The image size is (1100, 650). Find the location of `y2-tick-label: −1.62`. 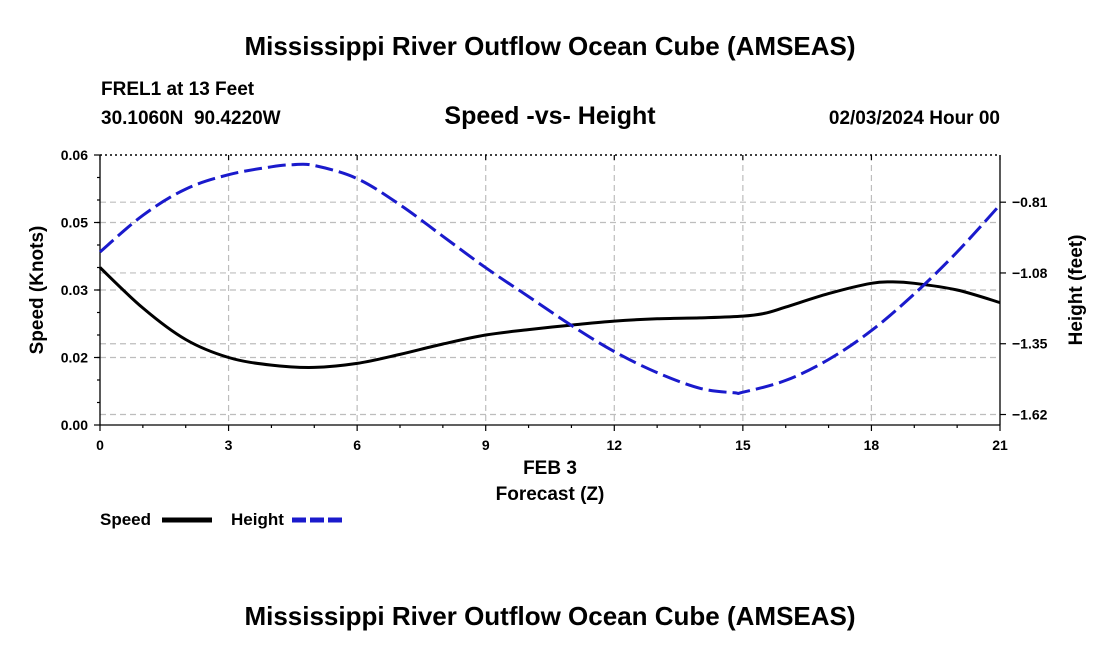

y2-tick-label: −1.62 is located at coordinates (1030, 415).